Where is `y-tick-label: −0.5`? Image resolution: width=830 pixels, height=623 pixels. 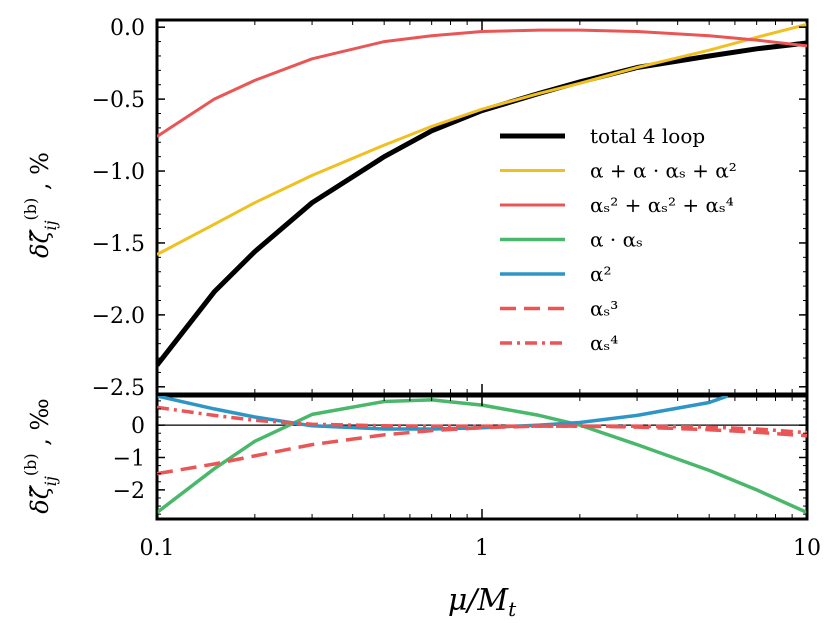
y-tick-label: −0.5 is located at coordinates (118, 100).